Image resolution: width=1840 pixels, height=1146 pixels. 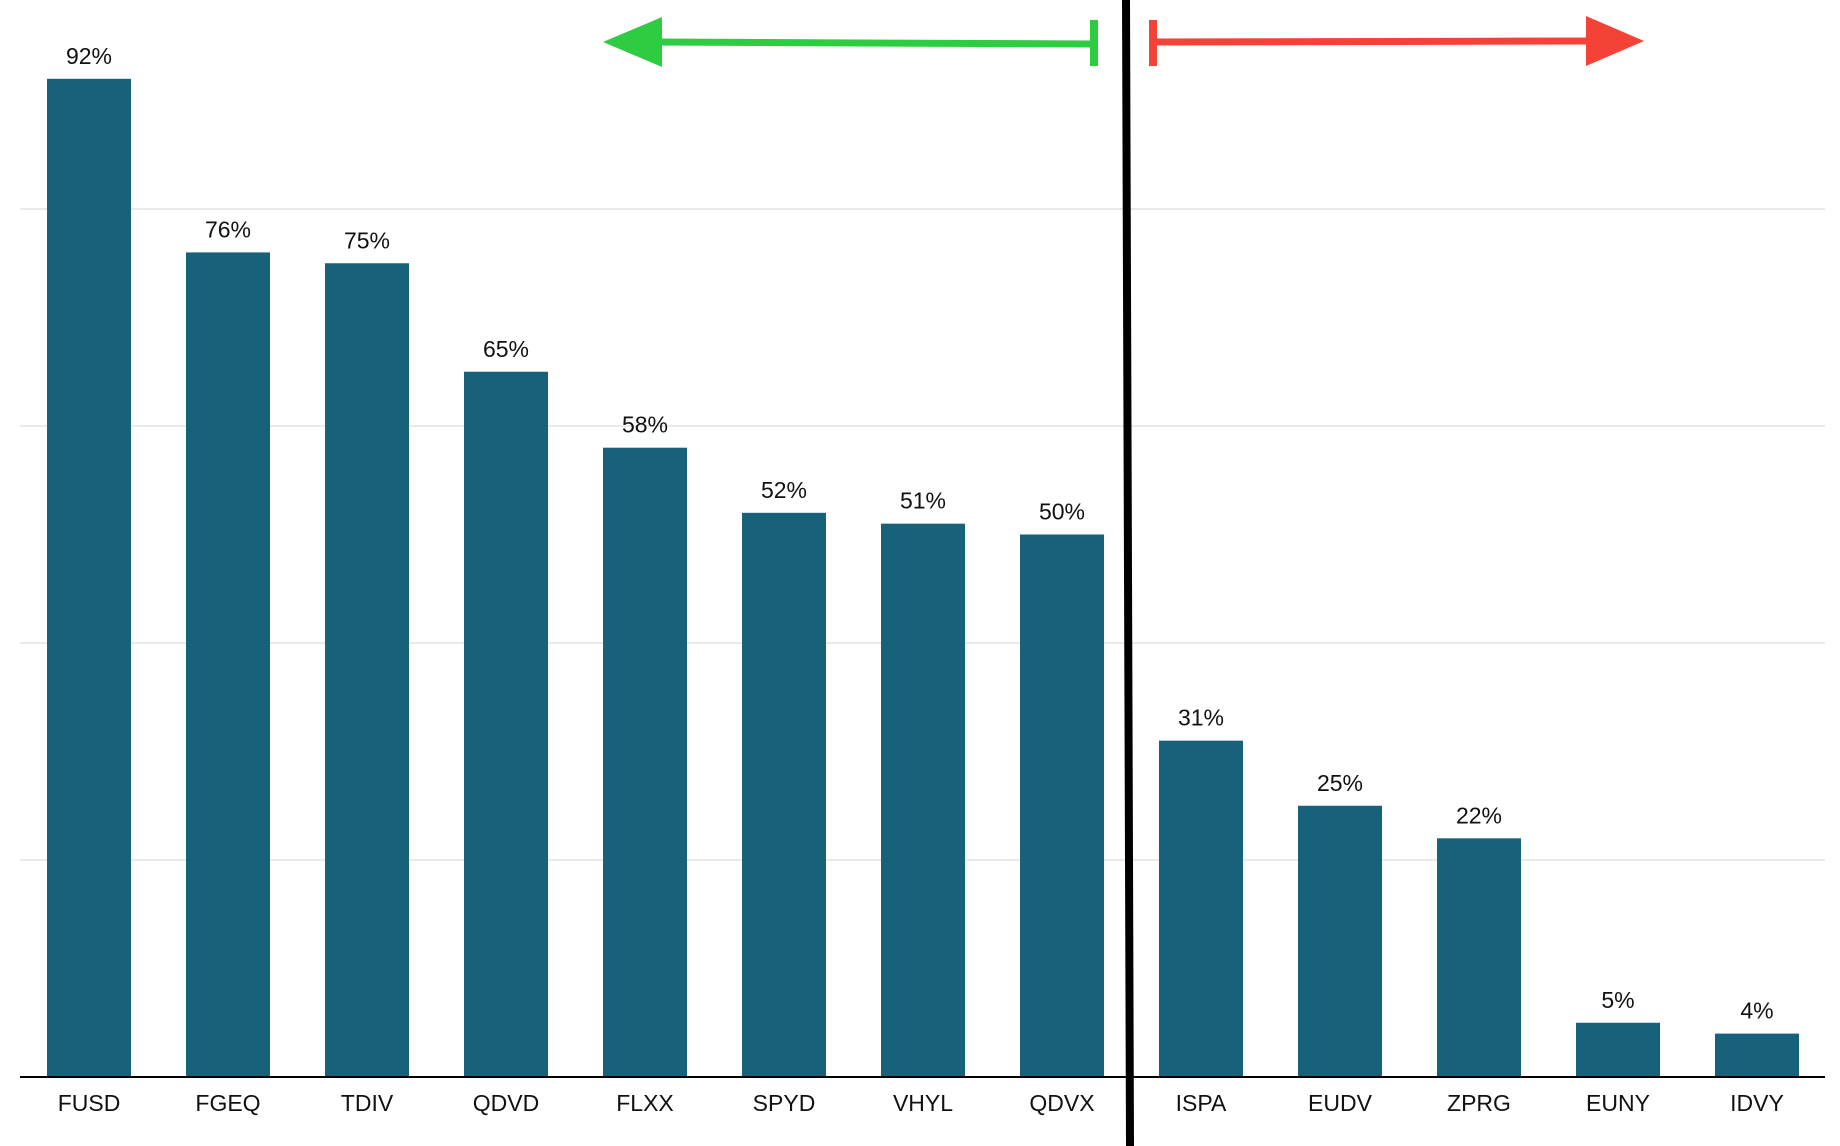 I want to click on tick-label-euny: EUNY, so click(x=1618, y=1103).